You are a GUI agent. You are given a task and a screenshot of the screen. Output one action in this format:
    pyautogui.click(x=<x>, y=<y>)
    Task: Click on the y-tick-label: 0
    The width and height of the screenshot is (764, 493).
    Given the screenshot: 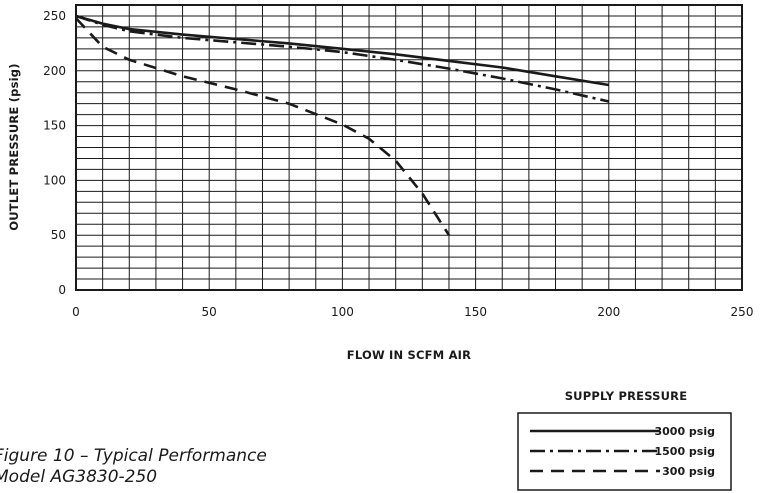 What is the action you would take?
    pyautogui.click(x=62, y=290)
    